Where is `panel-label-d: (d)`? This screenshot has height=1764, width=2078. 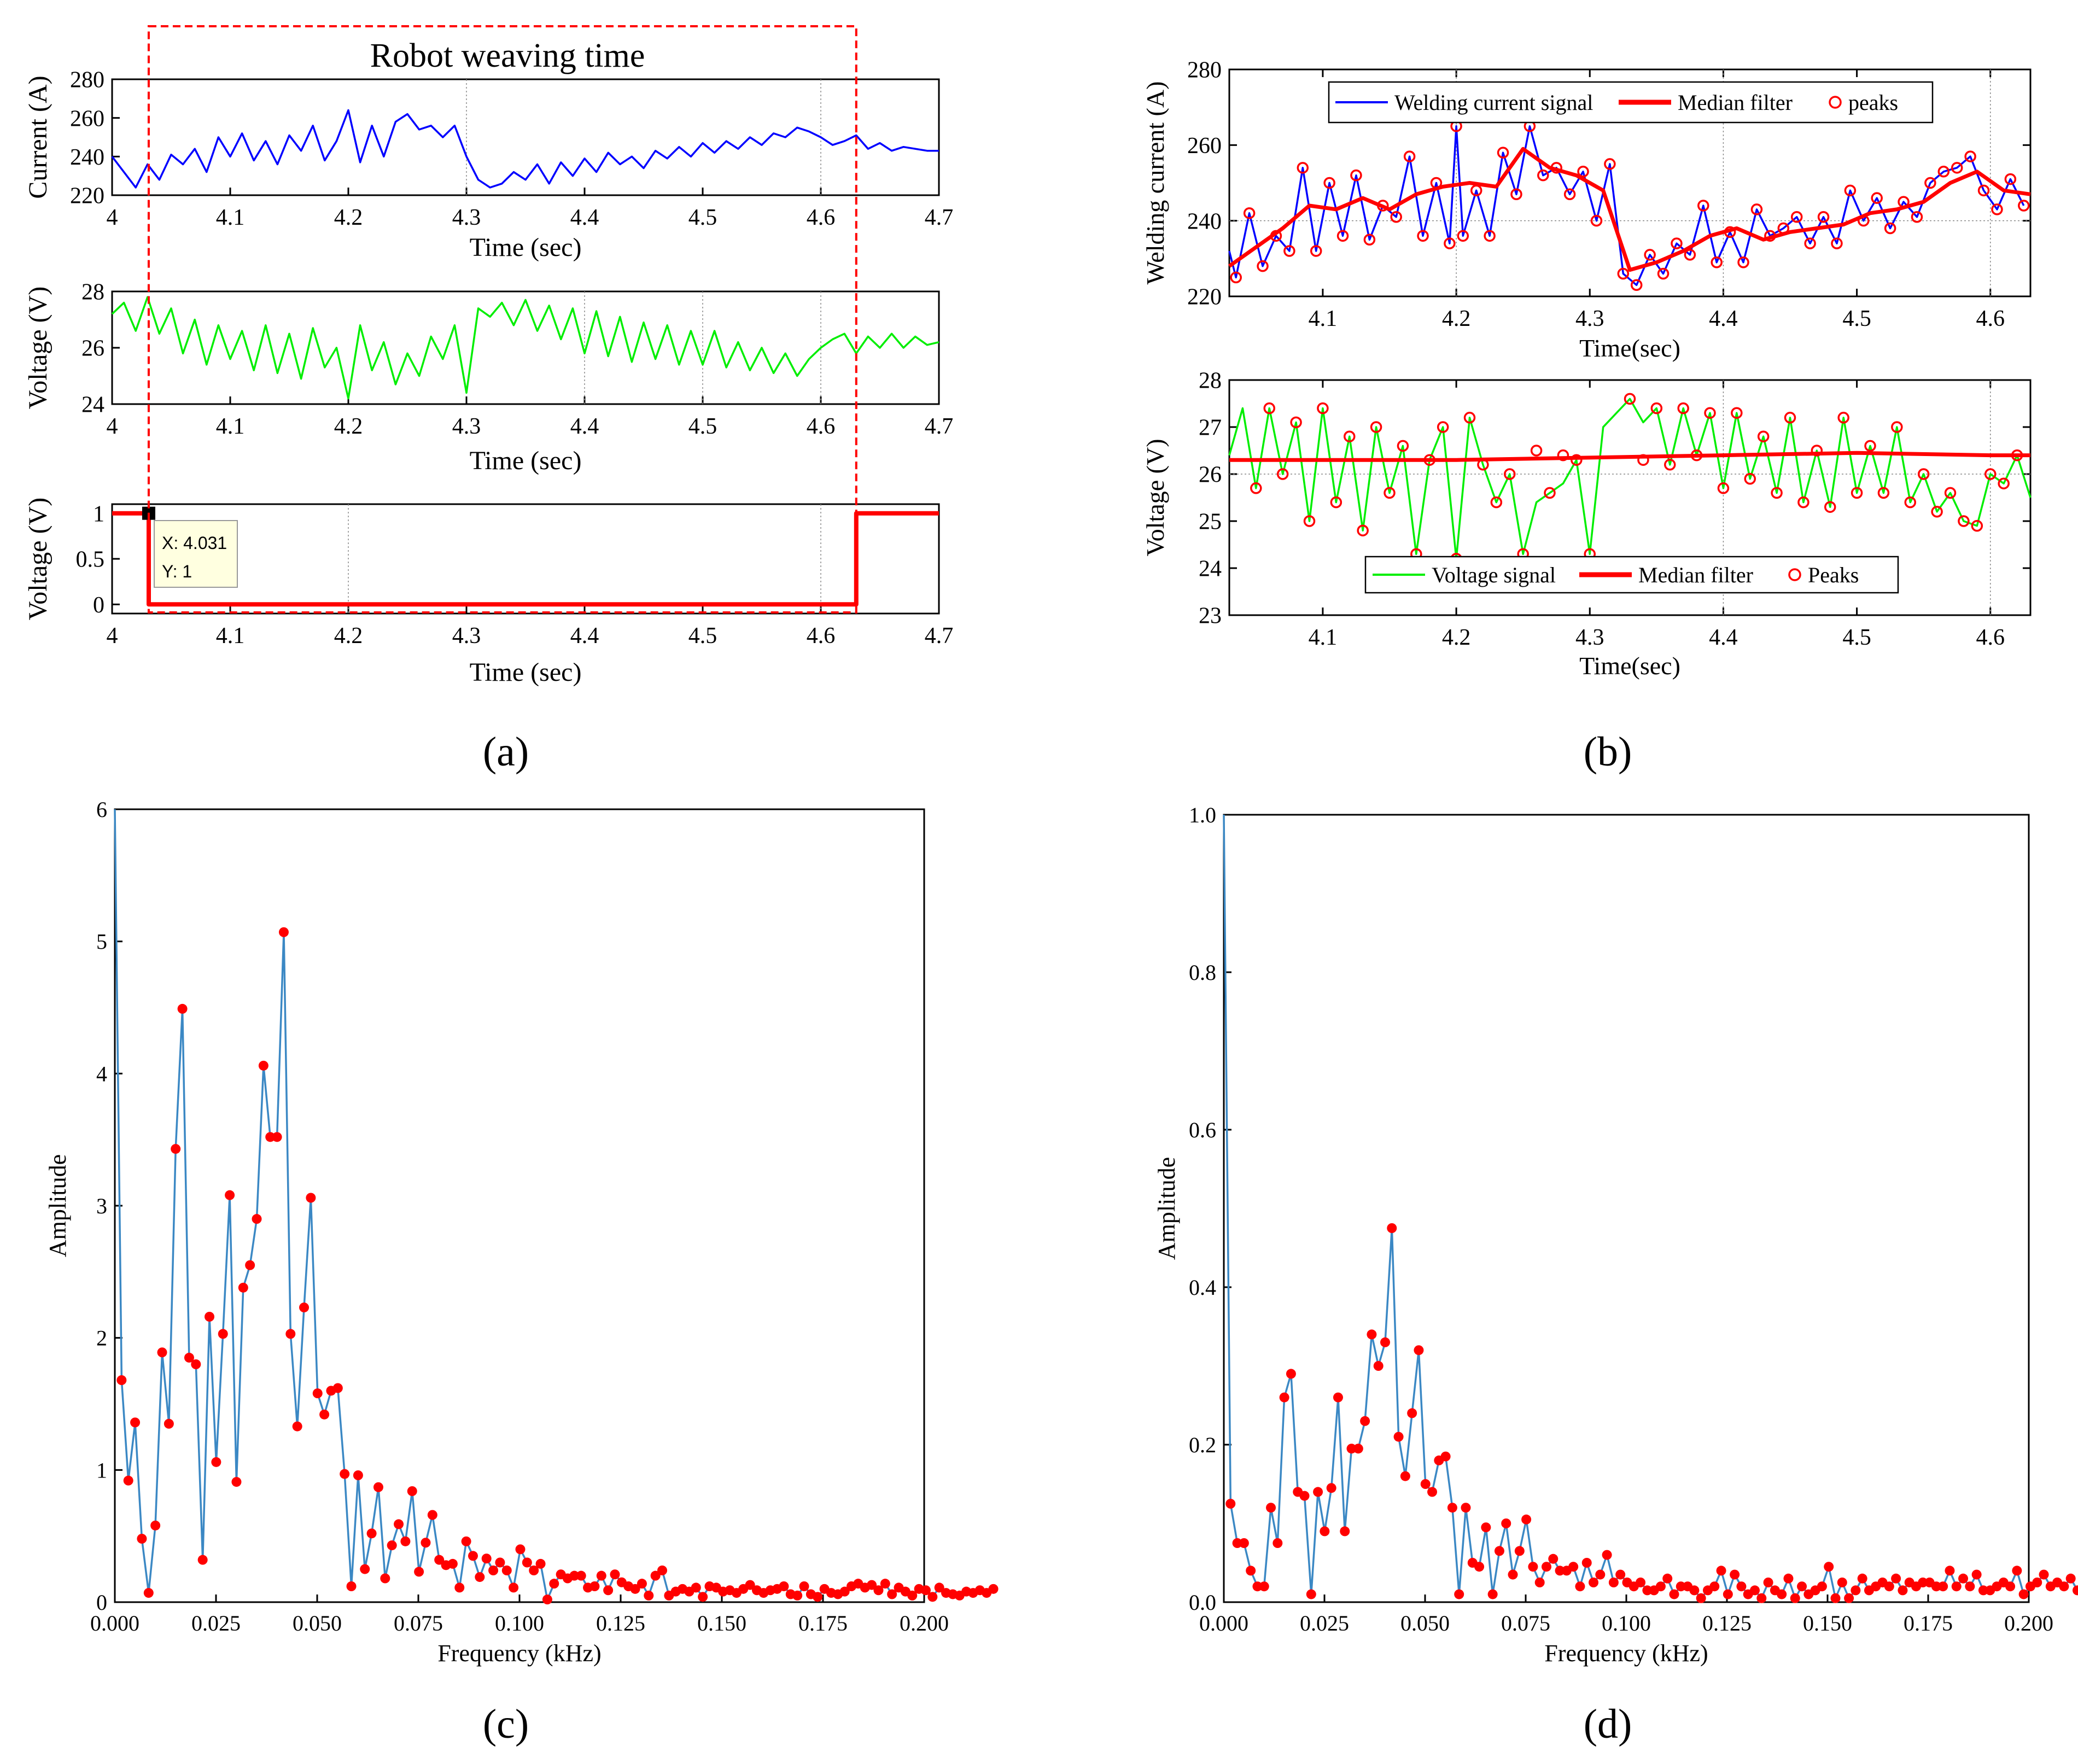
panel-label-d: (d) is located at coordinates (1608, 1724).